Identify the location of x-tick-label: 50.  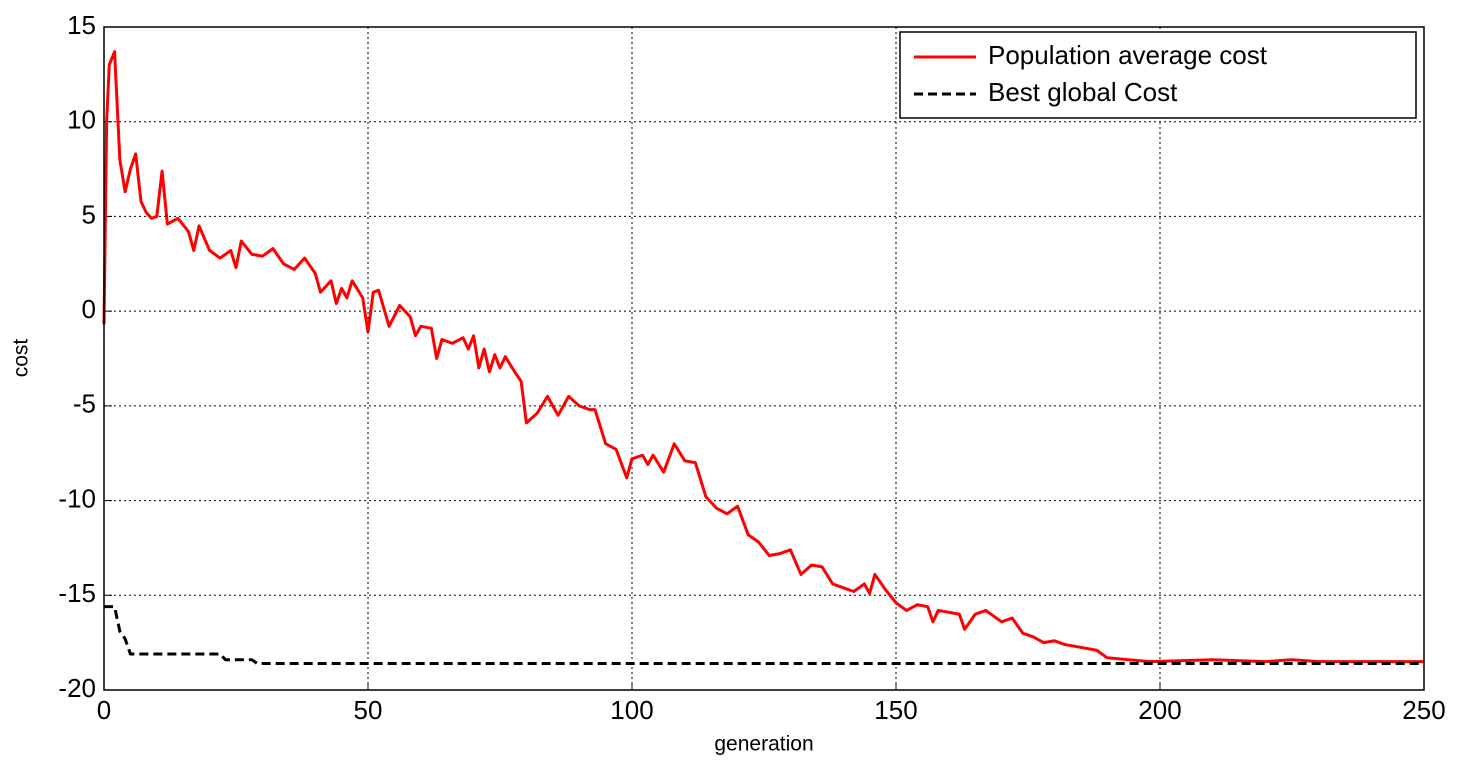
(368, 710).